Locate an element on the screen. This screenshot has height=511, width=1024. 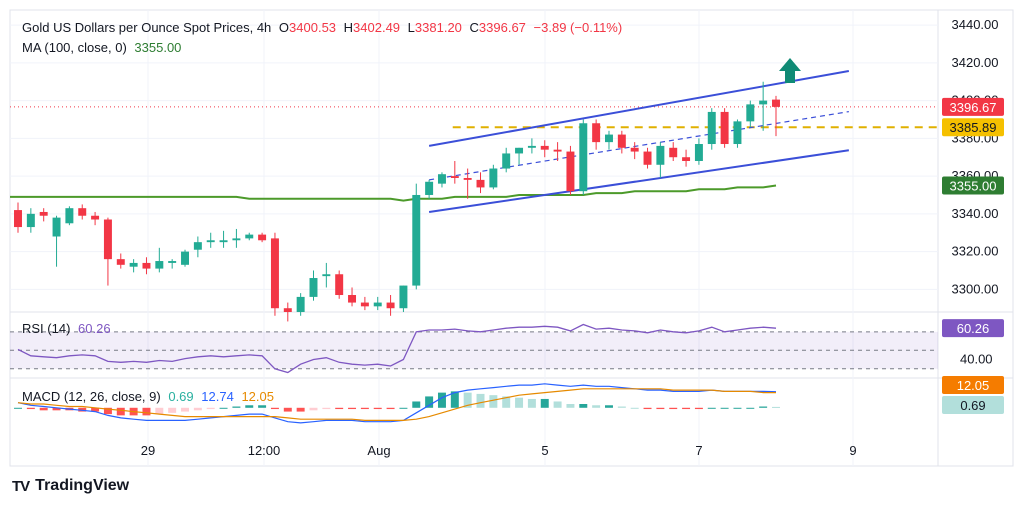
tradingview-logo: TV TradingView is located at coordinates (70, 486).